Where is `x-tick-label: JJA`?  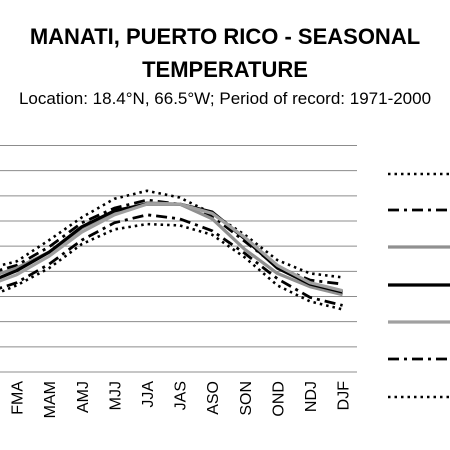
x-tick-label: JJA is located at coordinates (148, 394).